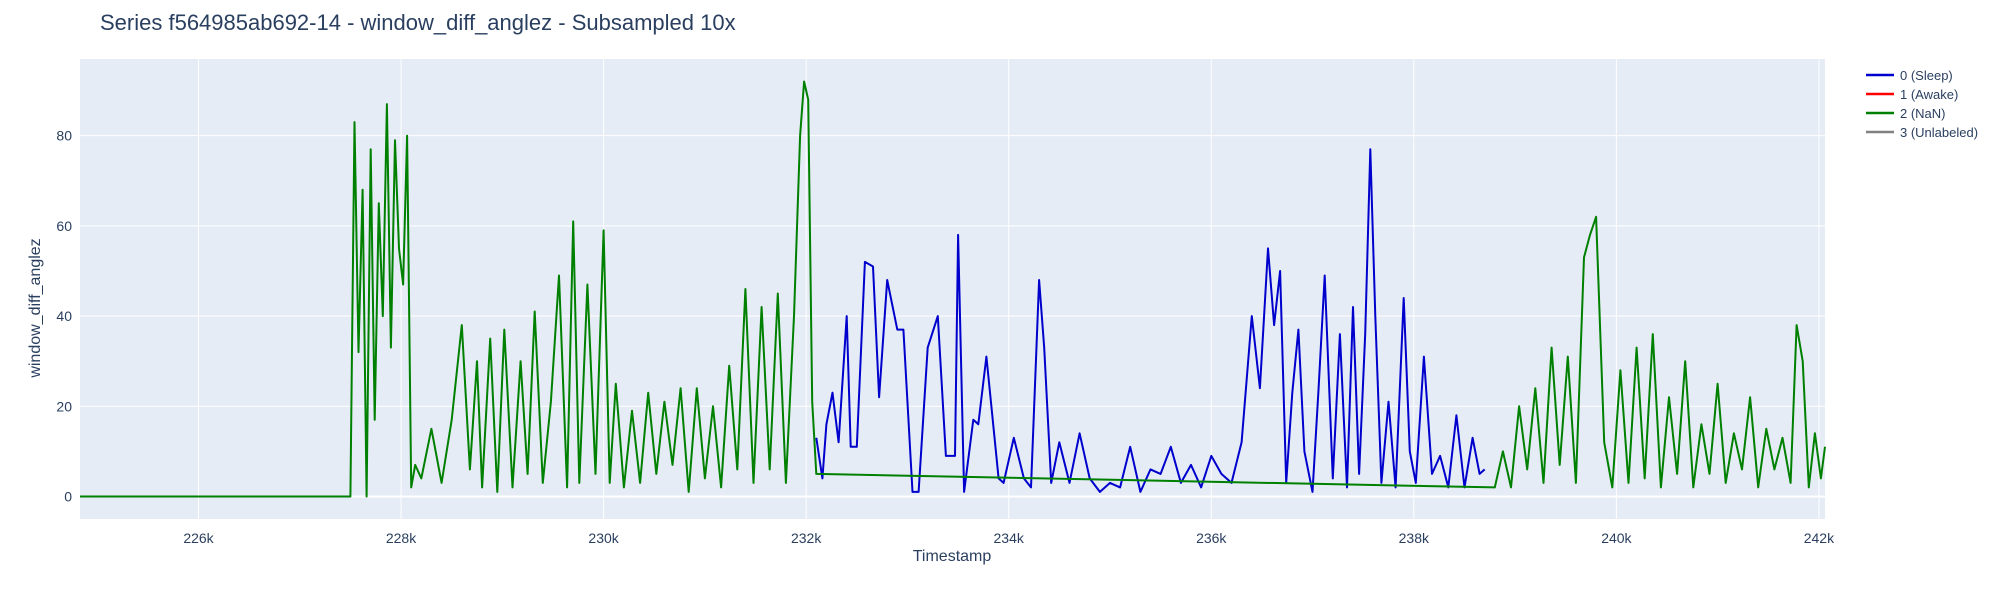 The width and height of the screenshot is (2000, 600). I want to click on y-tick-label: 80, so click(64, 136).